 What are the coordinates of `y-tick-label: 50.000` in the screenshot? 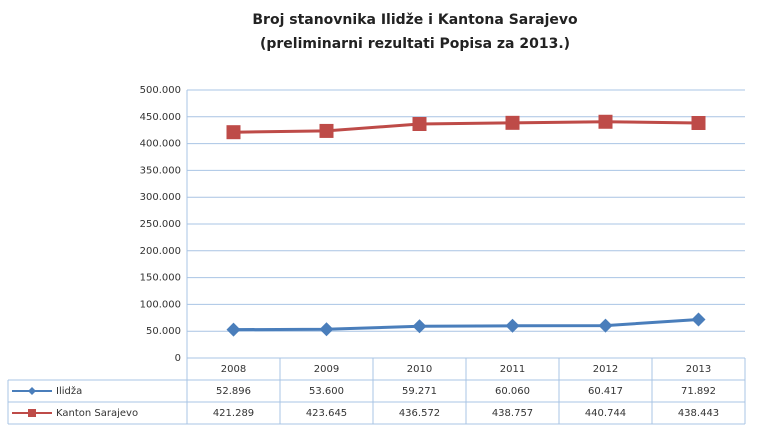 It's located at (163, 331).